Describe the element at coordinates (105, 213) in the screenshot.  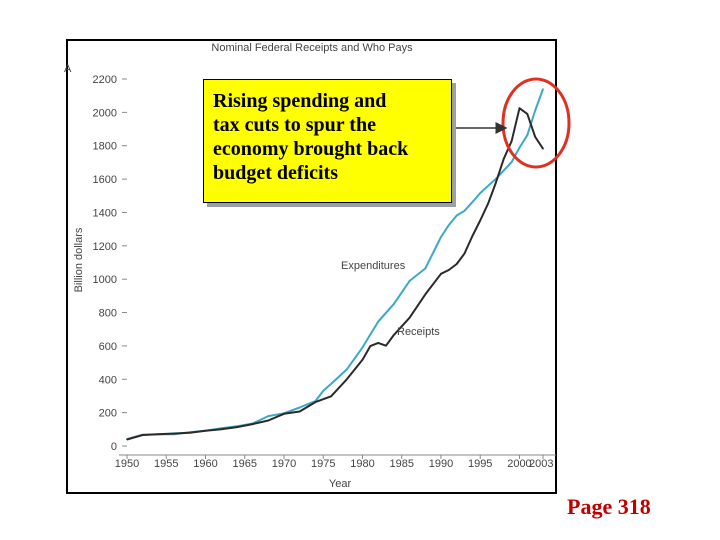
I see `y-tick-label: 1400` at that location.